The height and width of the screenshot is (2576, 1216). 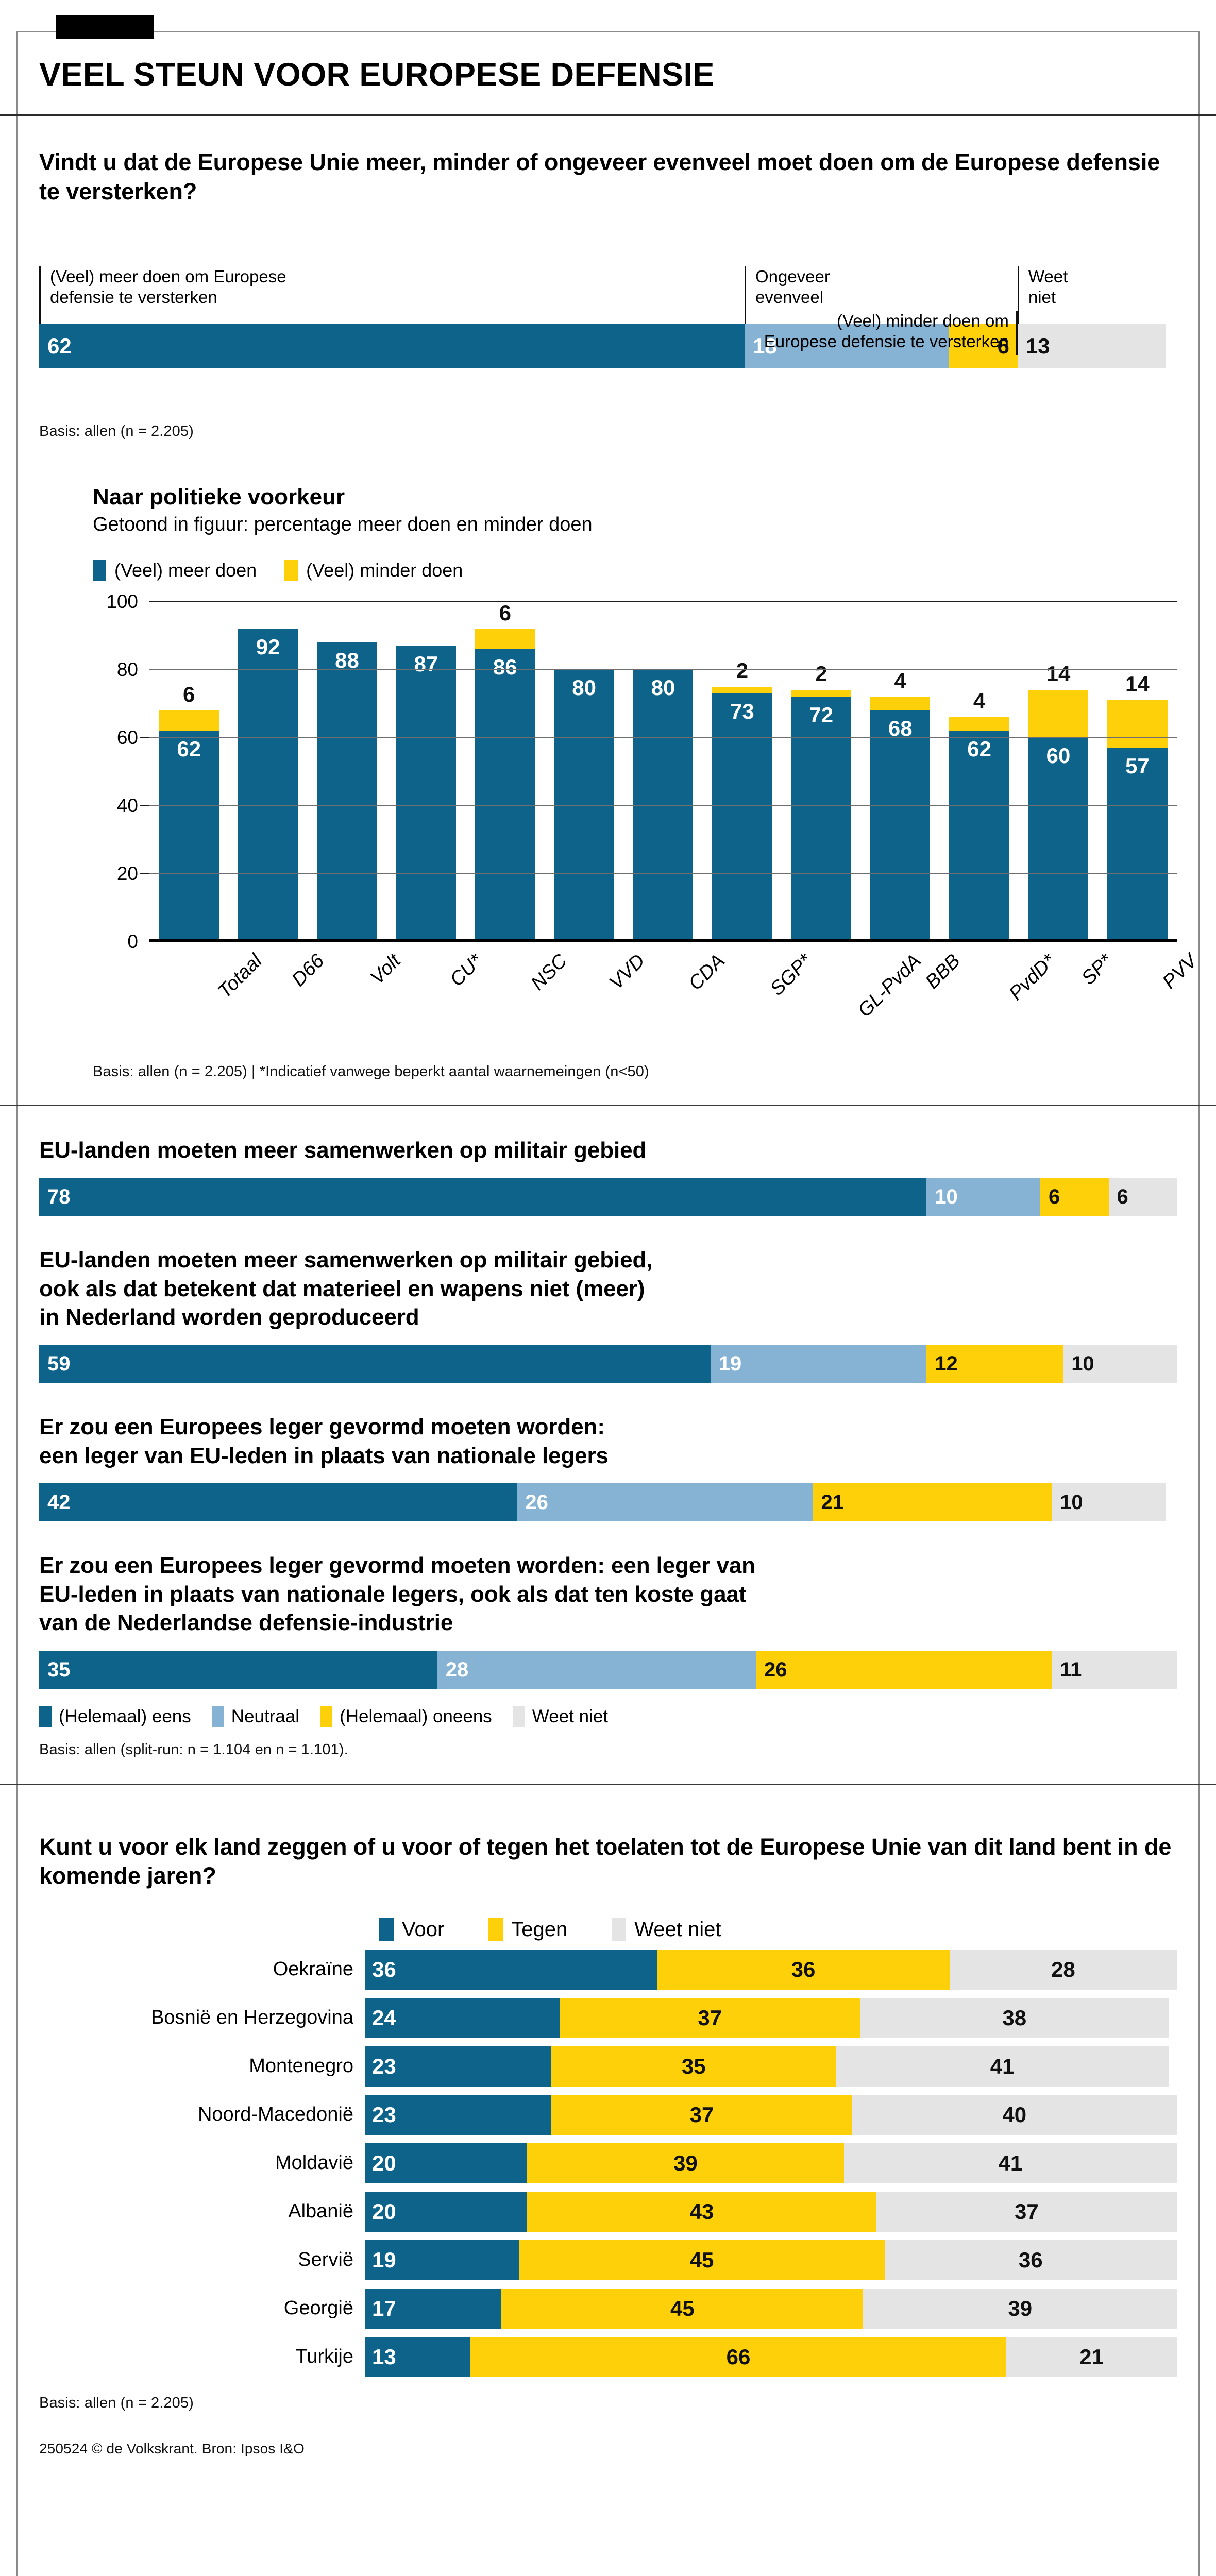 I want to click on segment-voor: 13, so click(x=417, y=2357).